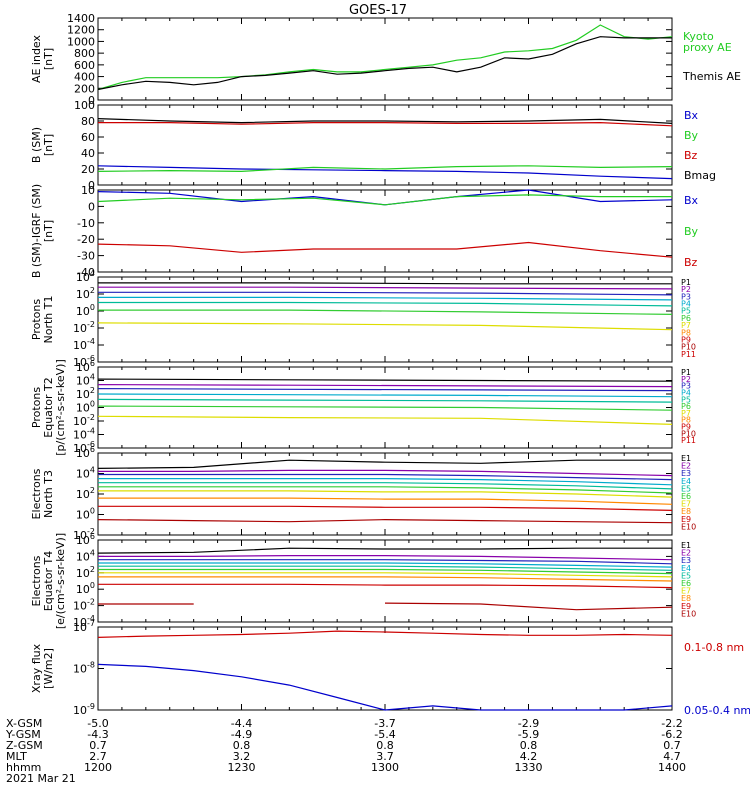 This screenshot has width=750, height=800. Describe the element at coordinates (48, 145) in the screenshot. I see `y-axis-label: [nT]` at that location.